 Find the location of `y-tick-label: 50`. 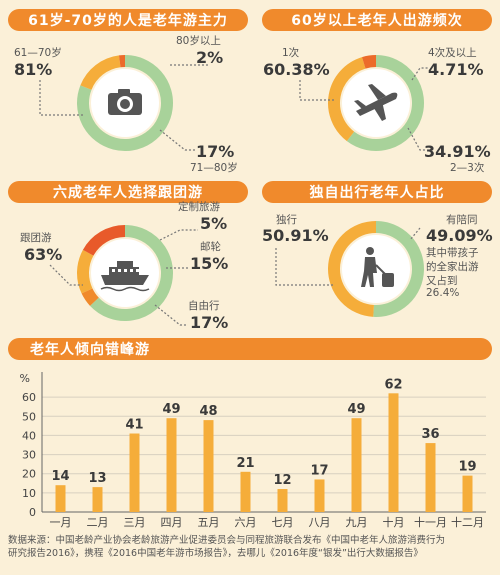

y-tick-label: 50 is located at coordinates (29, 416).